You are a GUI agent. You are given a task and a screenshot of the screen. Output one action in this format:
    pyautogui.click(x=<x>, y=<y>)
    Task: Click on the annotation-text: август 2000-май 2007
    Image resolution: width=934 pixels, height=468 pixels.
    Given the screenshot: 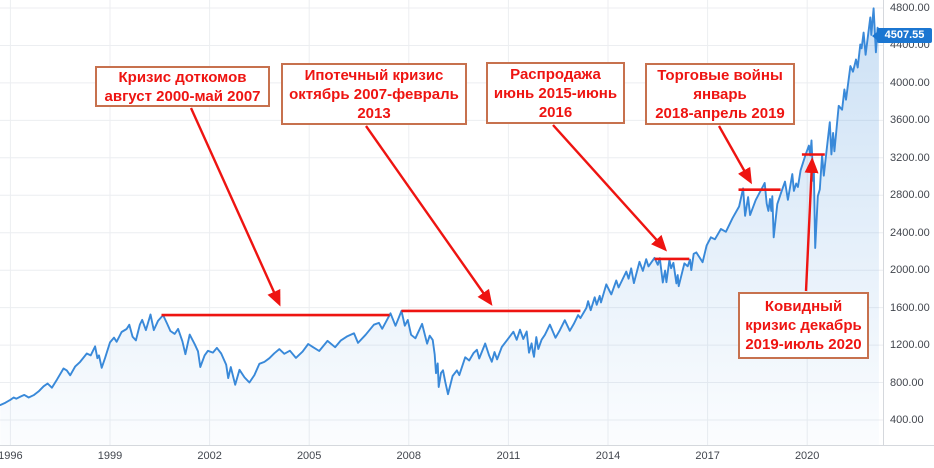 What is the action you would take?
    pyautogui.click(x=182, y=96)
    